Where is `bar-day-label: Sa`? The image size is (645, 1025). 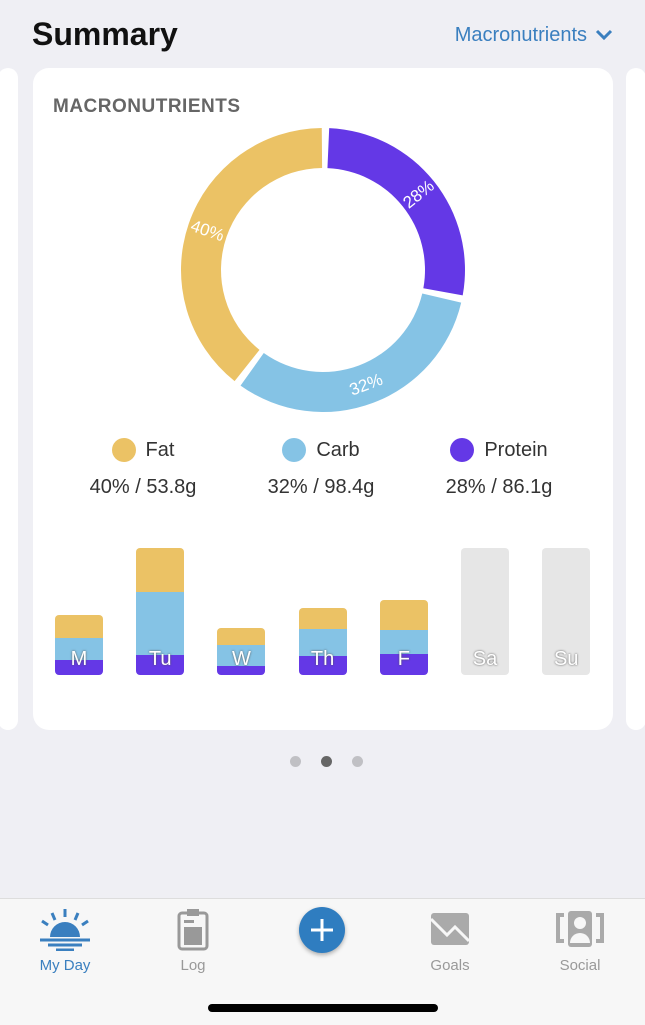
bar-day-label: Sa is located at coordinates (485, 659).